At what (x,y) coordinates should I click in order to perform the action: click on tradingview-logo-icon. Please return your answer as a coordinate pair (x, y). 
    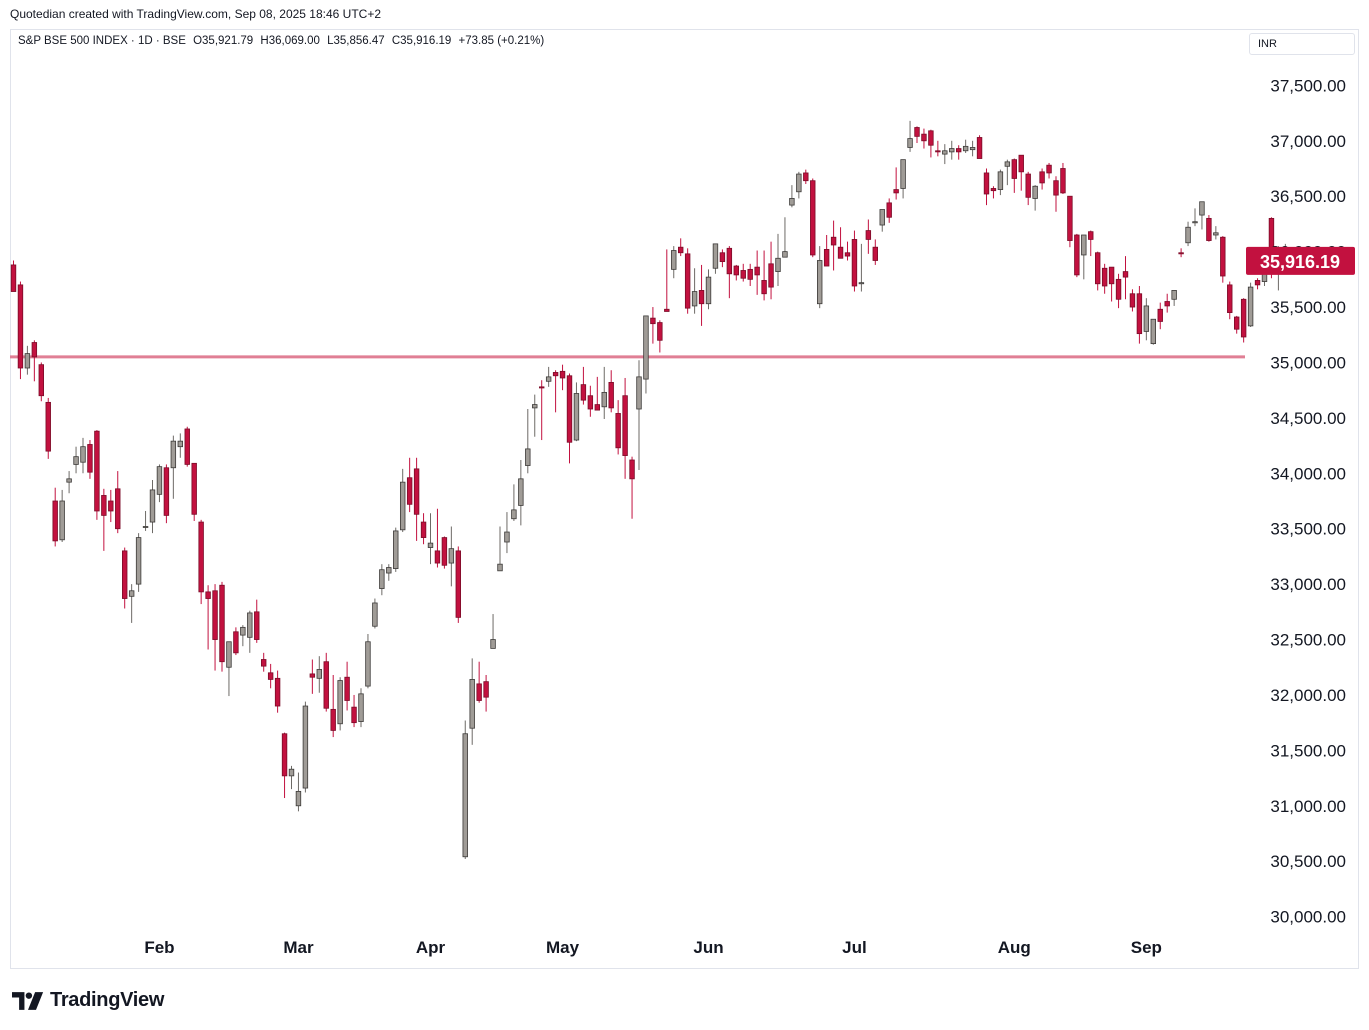
    Looking at the image, I should click on (28, 1000).